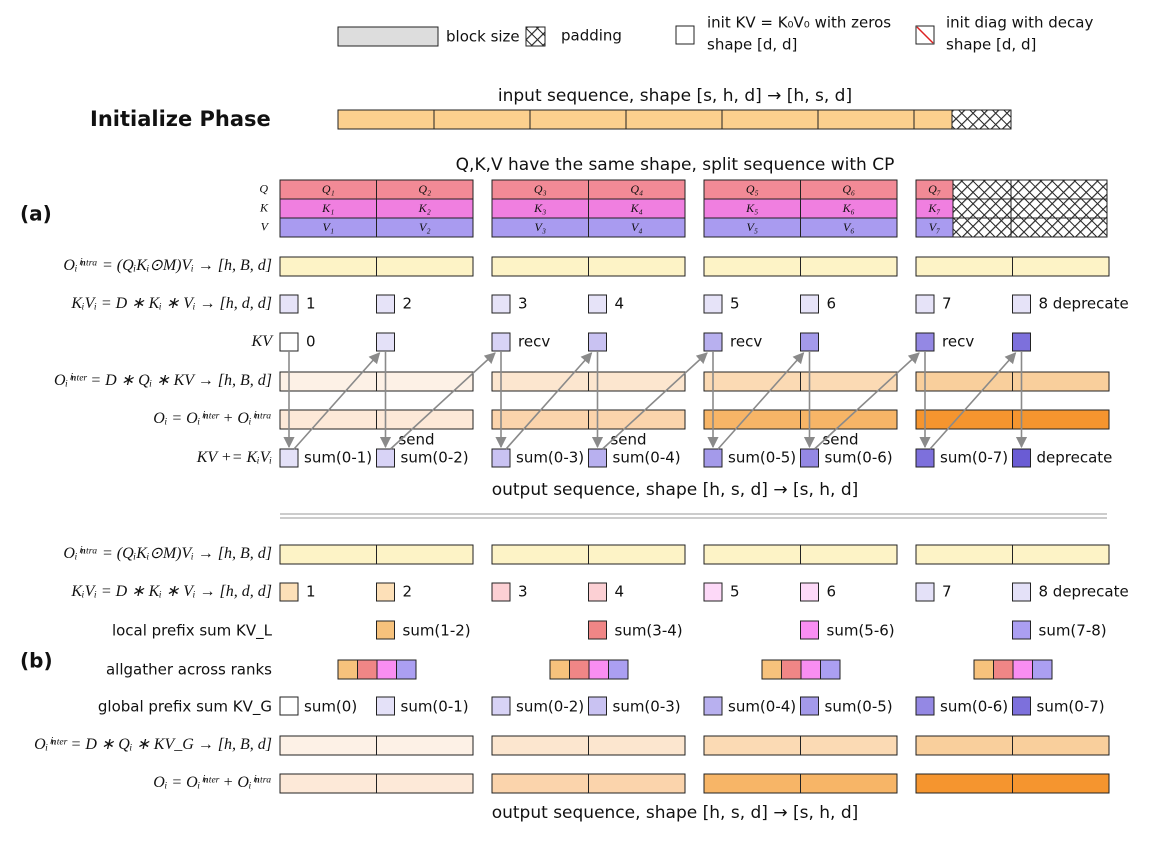 Image resolution: width=1153 pixels, height=844 pixels. I want to click on cell-label: V₁, so click(328, 227).